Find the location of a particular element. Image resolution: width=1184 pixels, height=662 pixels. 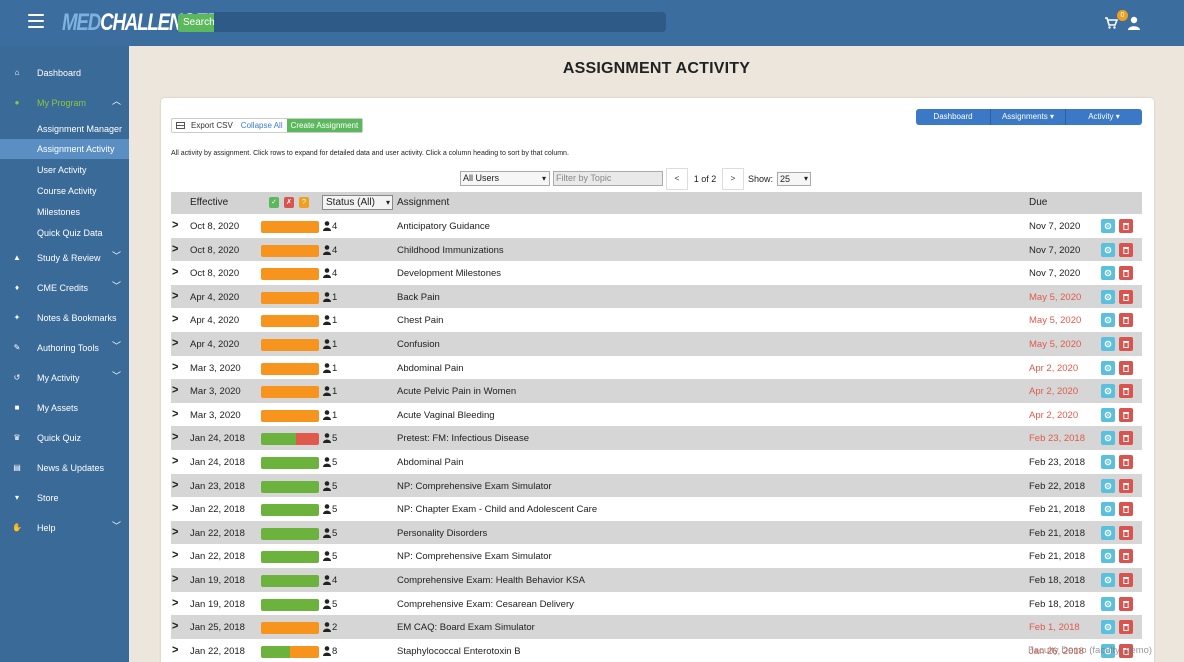

effective-column-header: Effective is located at coordinates (209, 202).